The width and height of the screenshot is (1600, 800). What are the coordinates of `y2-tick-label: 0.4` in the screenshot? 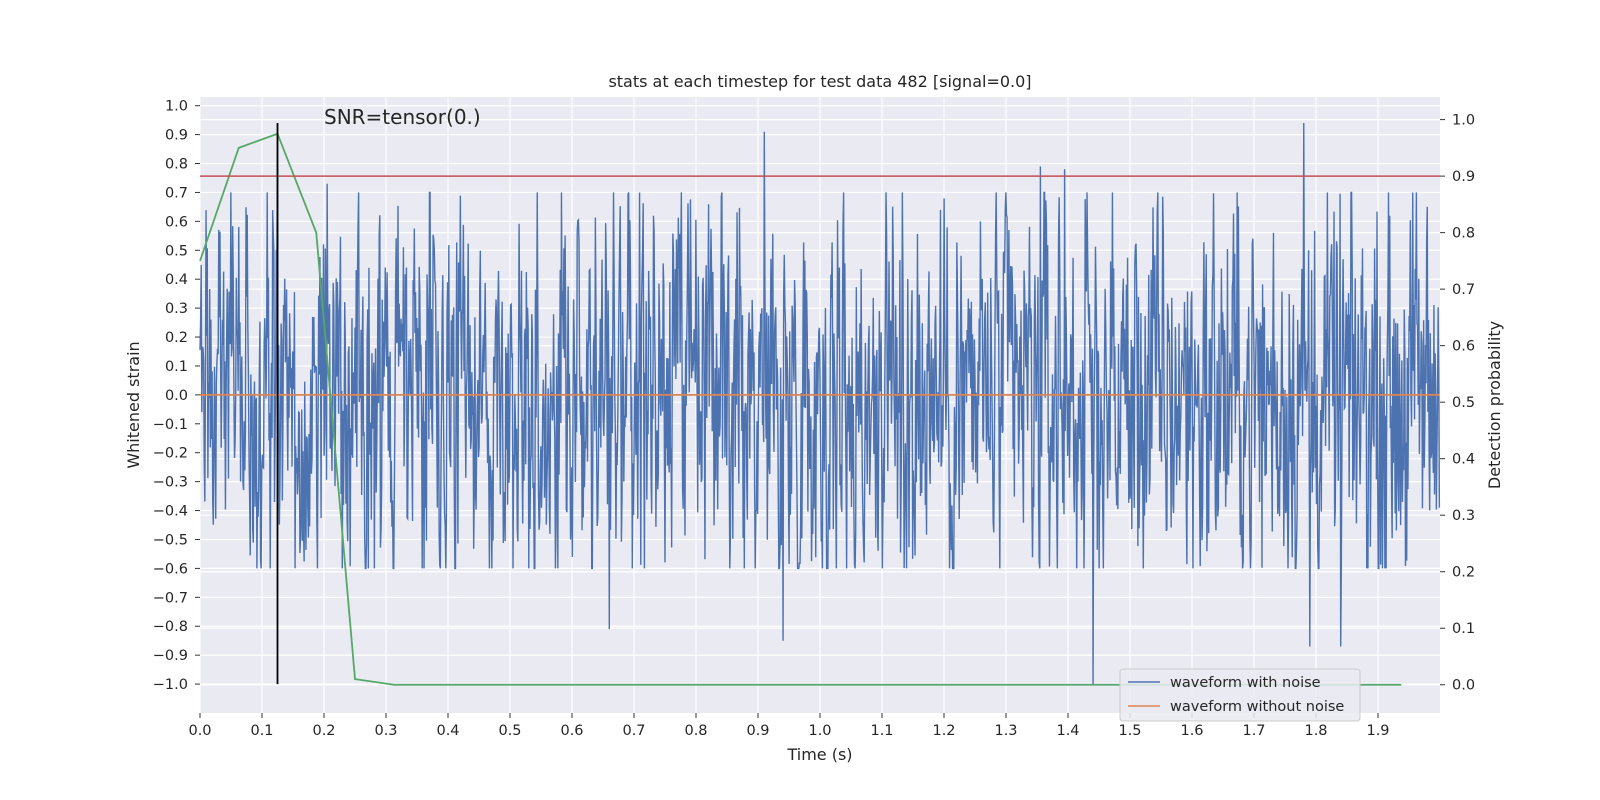 It's located at (1463, 460).